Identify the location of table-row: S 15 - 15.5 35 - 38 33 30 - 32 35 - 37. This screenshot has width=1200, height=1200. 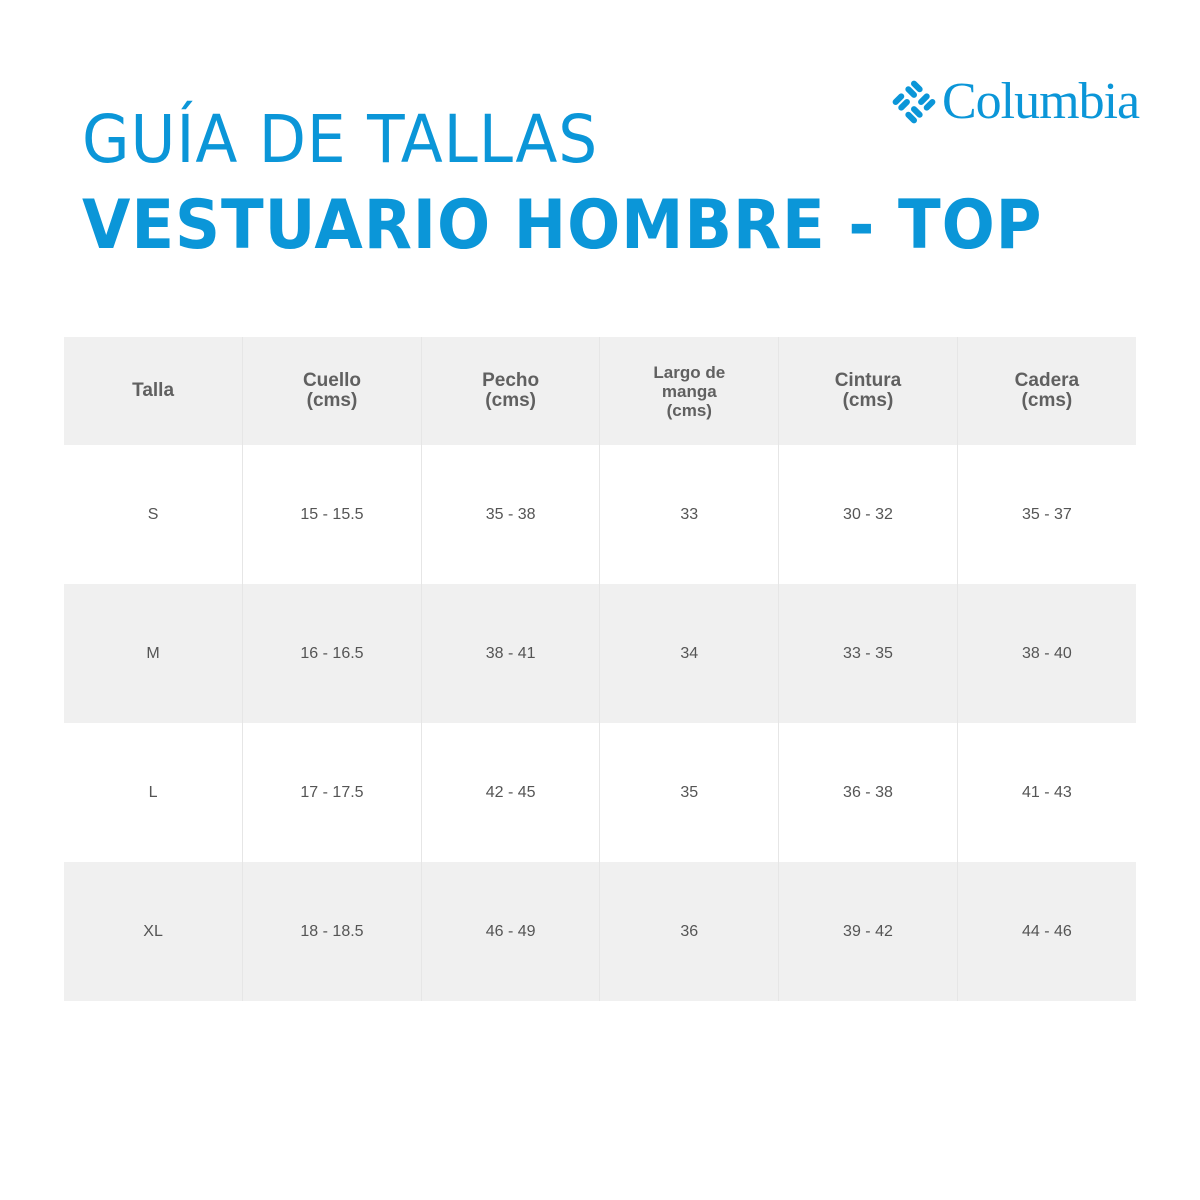
(600, 514).